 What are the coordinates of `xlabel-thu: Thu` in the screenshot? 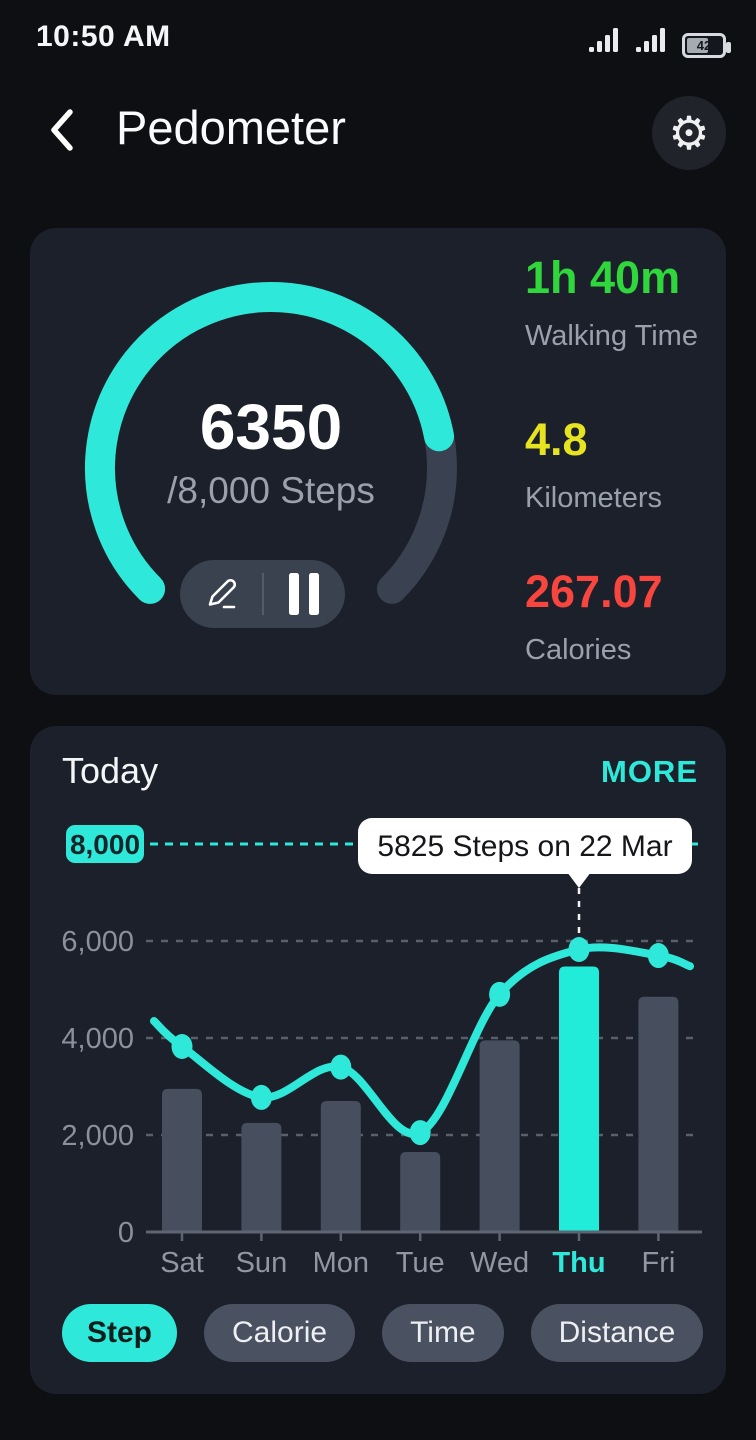 It's located at (578, 1263).